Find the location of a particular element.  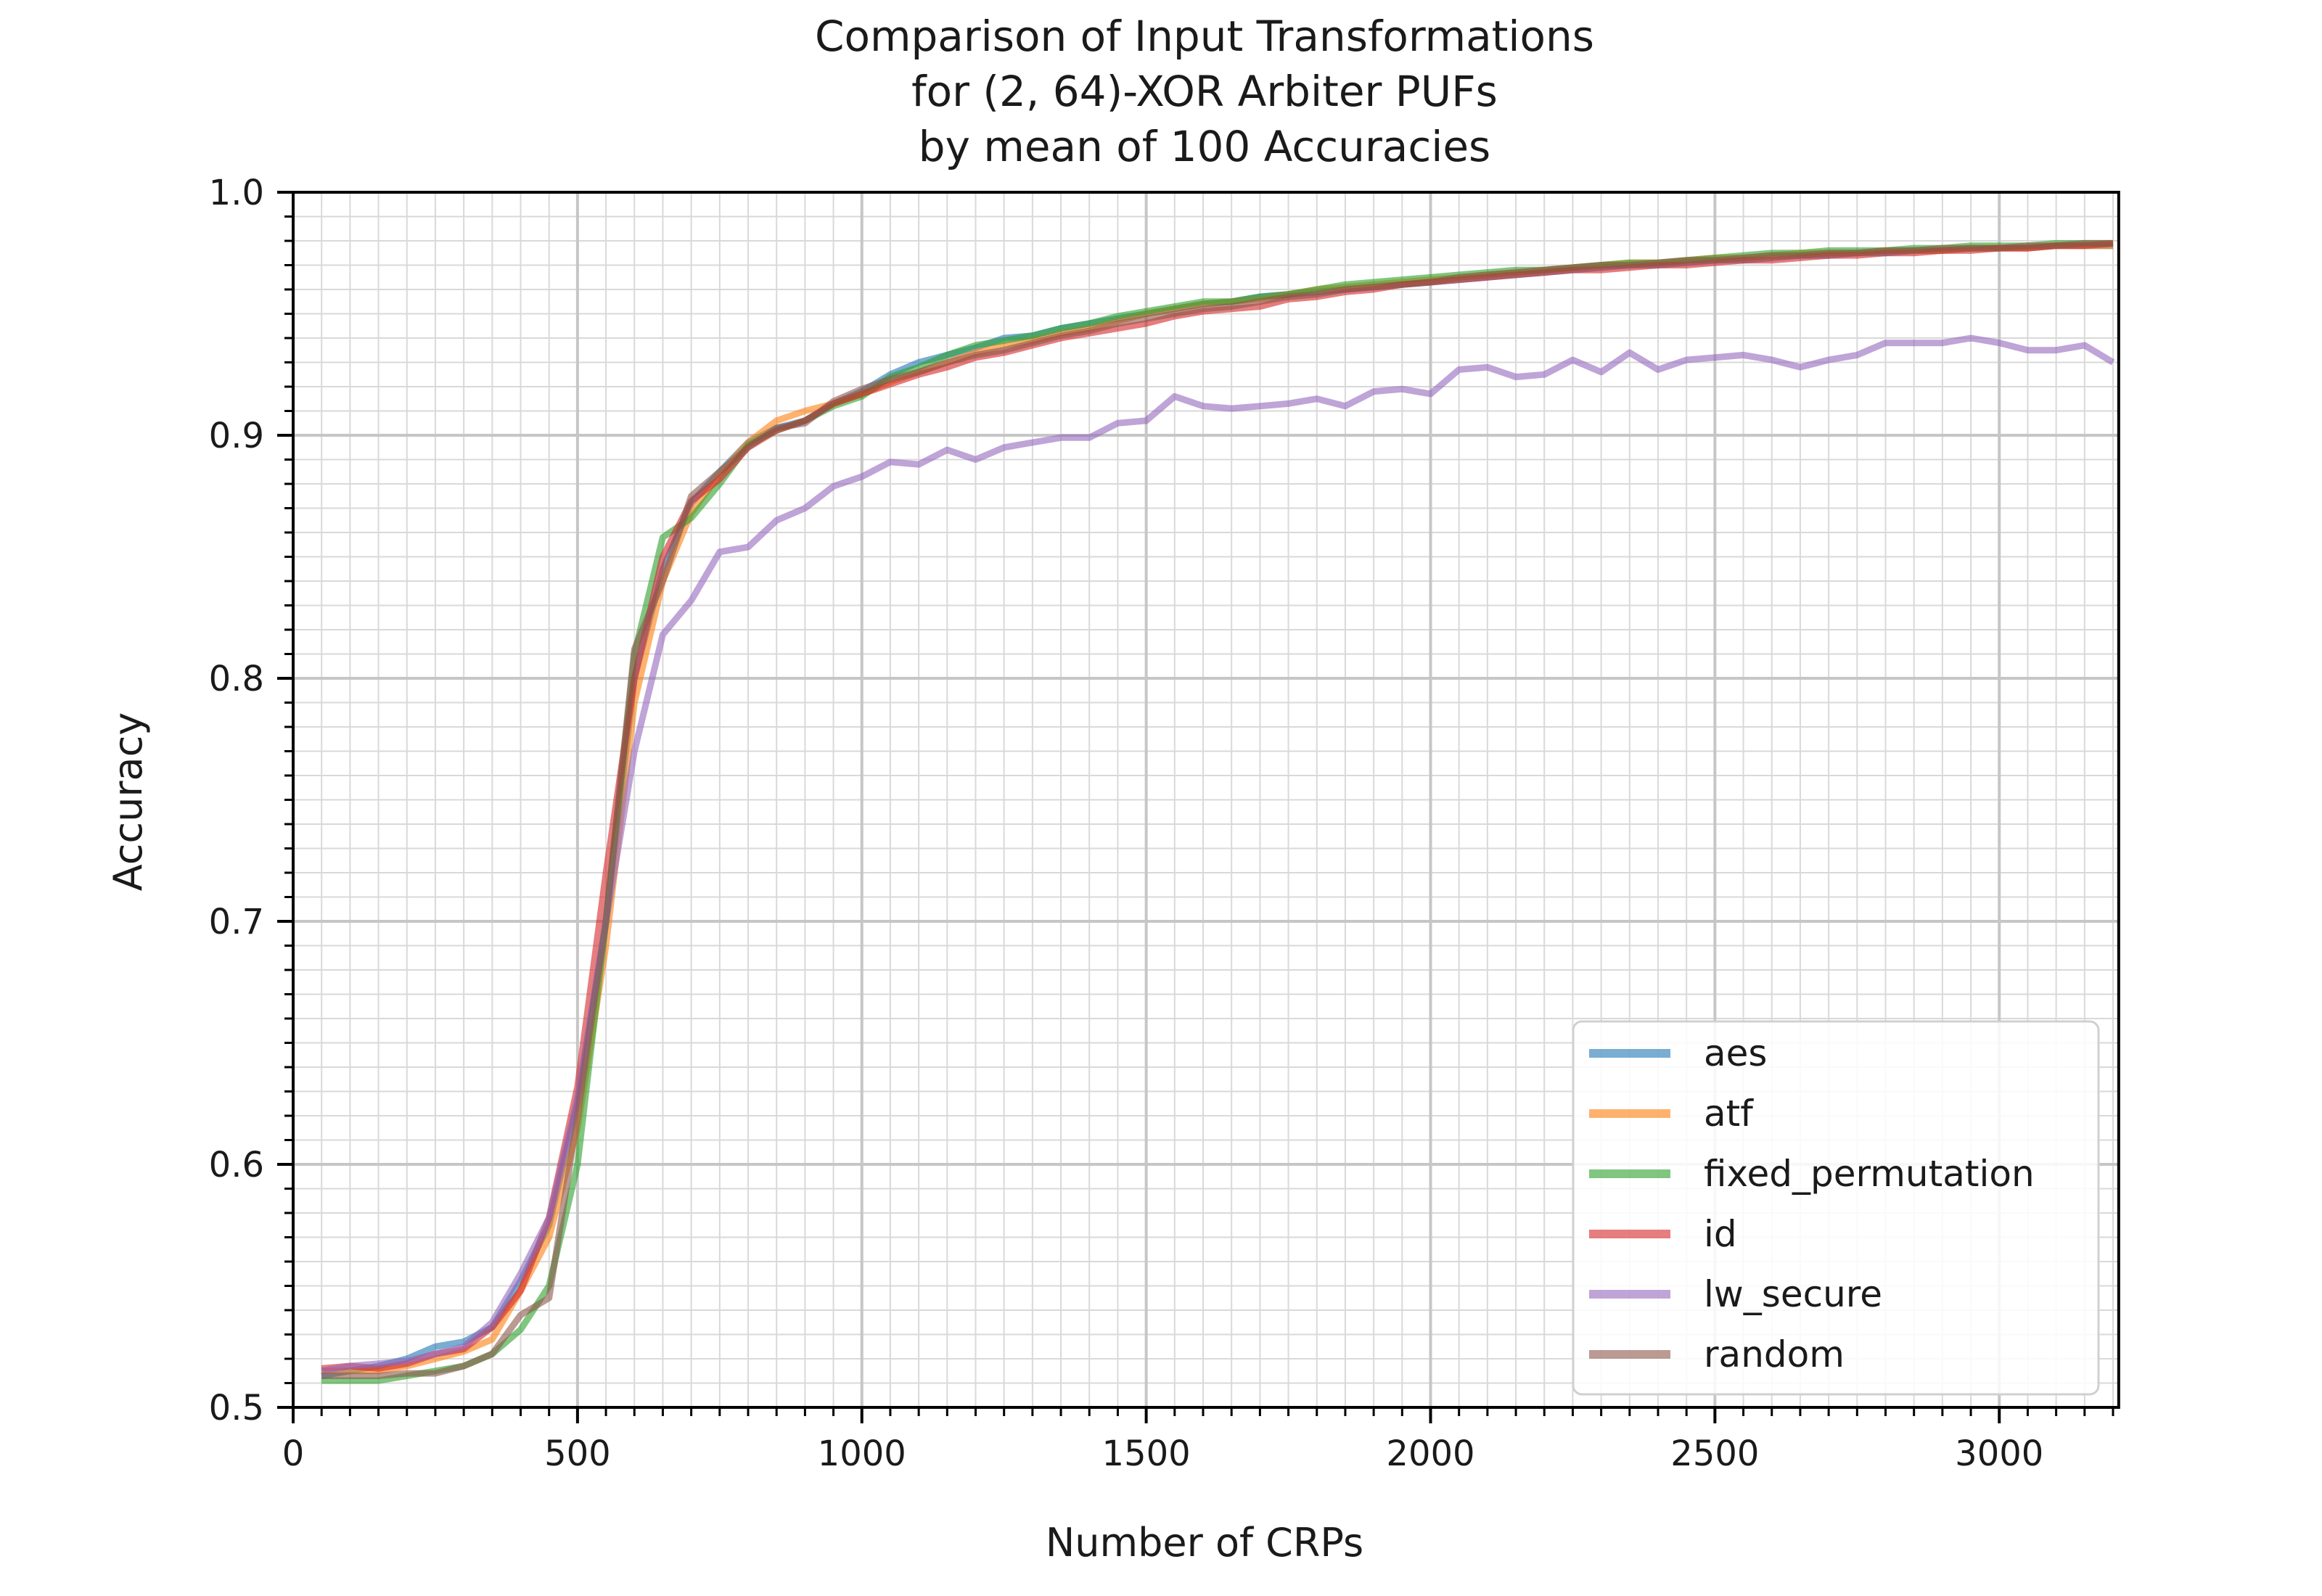

legend-label: atf is located at coordinates (1729, 1114).